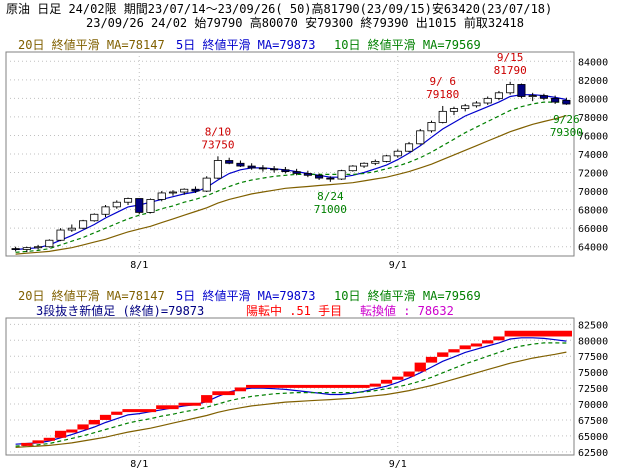 The height and width of the screenshot is (475, 624). I want to click on top-legend-ma5: 5日 終値平滑 MA=79873, so click(246, 45).